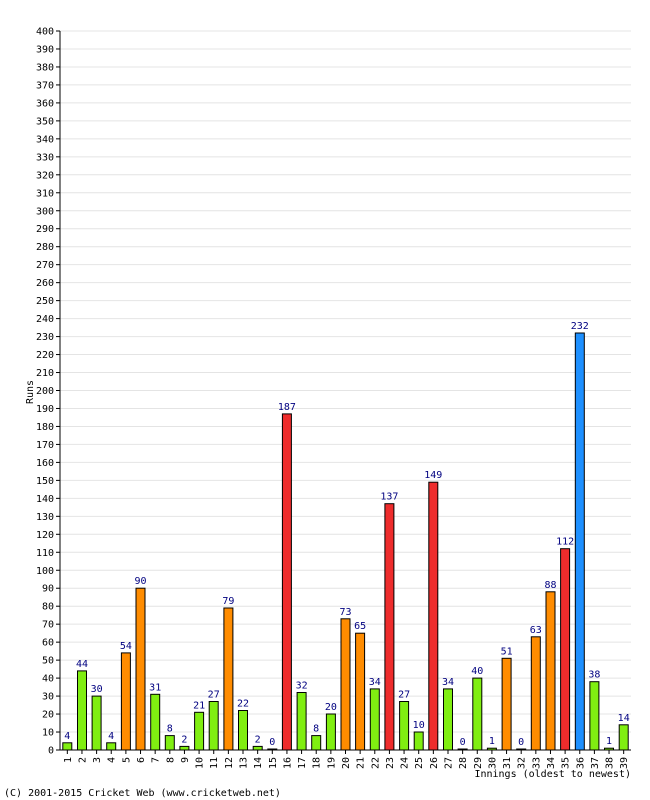 The width and height of the screenshot is (650, 800). I want to click on x-tick-label: 4, so click(112, 760).